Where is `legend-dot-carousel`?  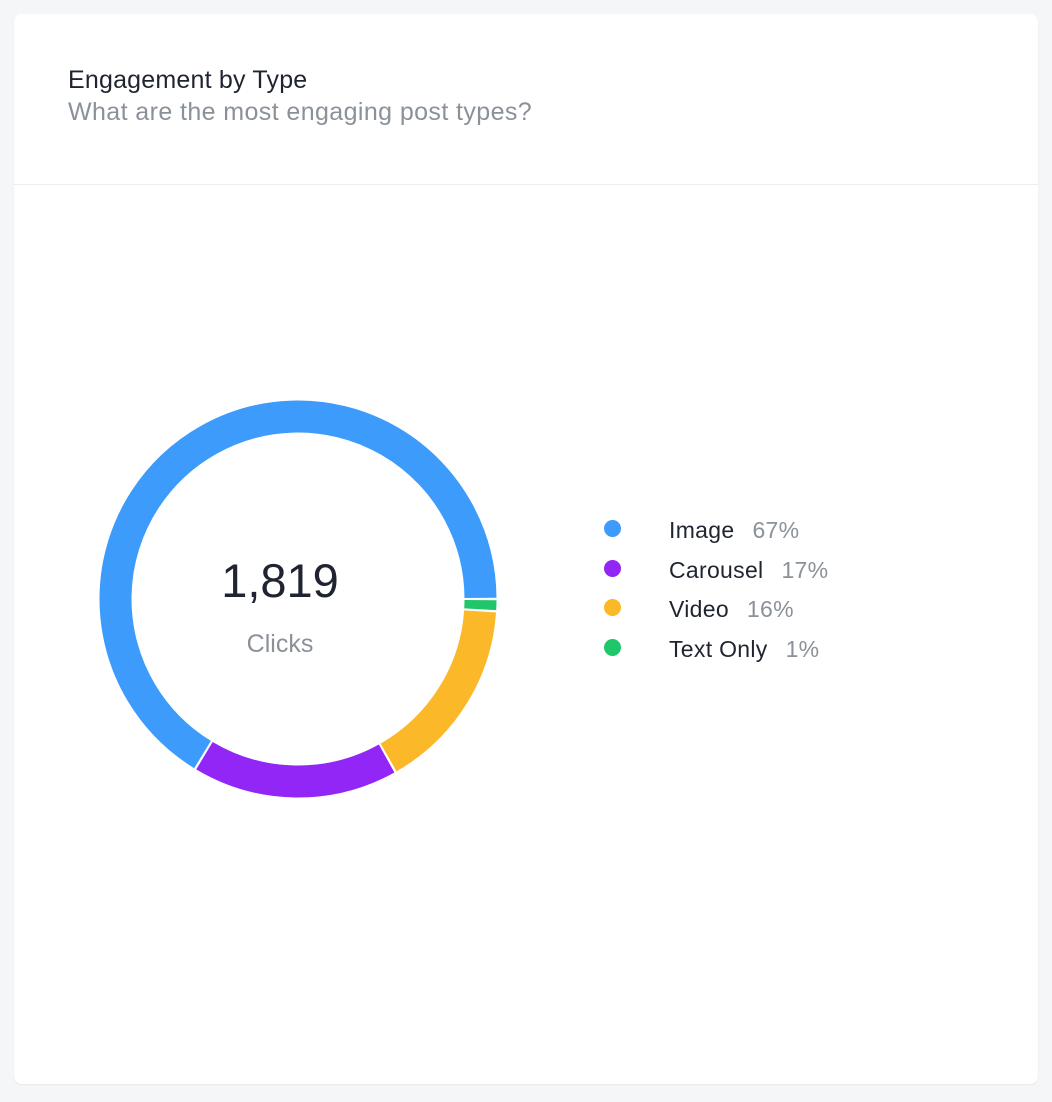
legend-dot-carousel is located at coordinates (612, 568).